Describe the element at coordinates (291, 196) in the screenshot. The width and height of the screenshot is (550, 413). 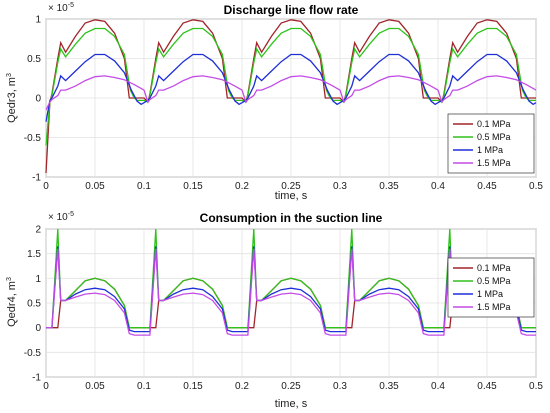
I see `discharge-xlabel: time, s` at that location.